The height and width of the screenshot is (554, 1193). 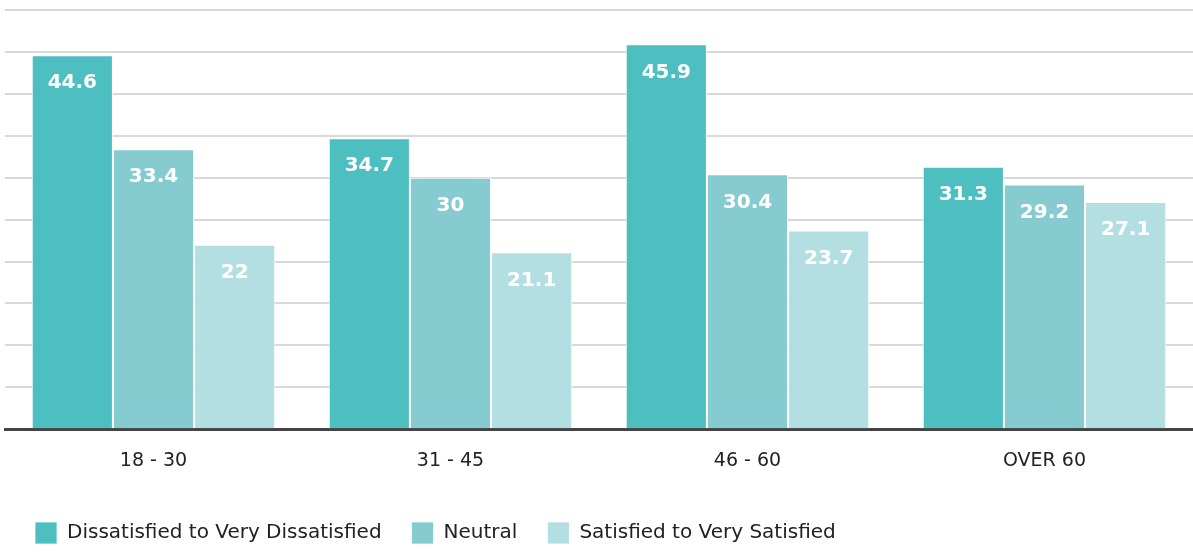 What do you see at coordinates (369, 164) in the screenshot?
I see `data-label: 34.7` at bounding box center [369, 164].